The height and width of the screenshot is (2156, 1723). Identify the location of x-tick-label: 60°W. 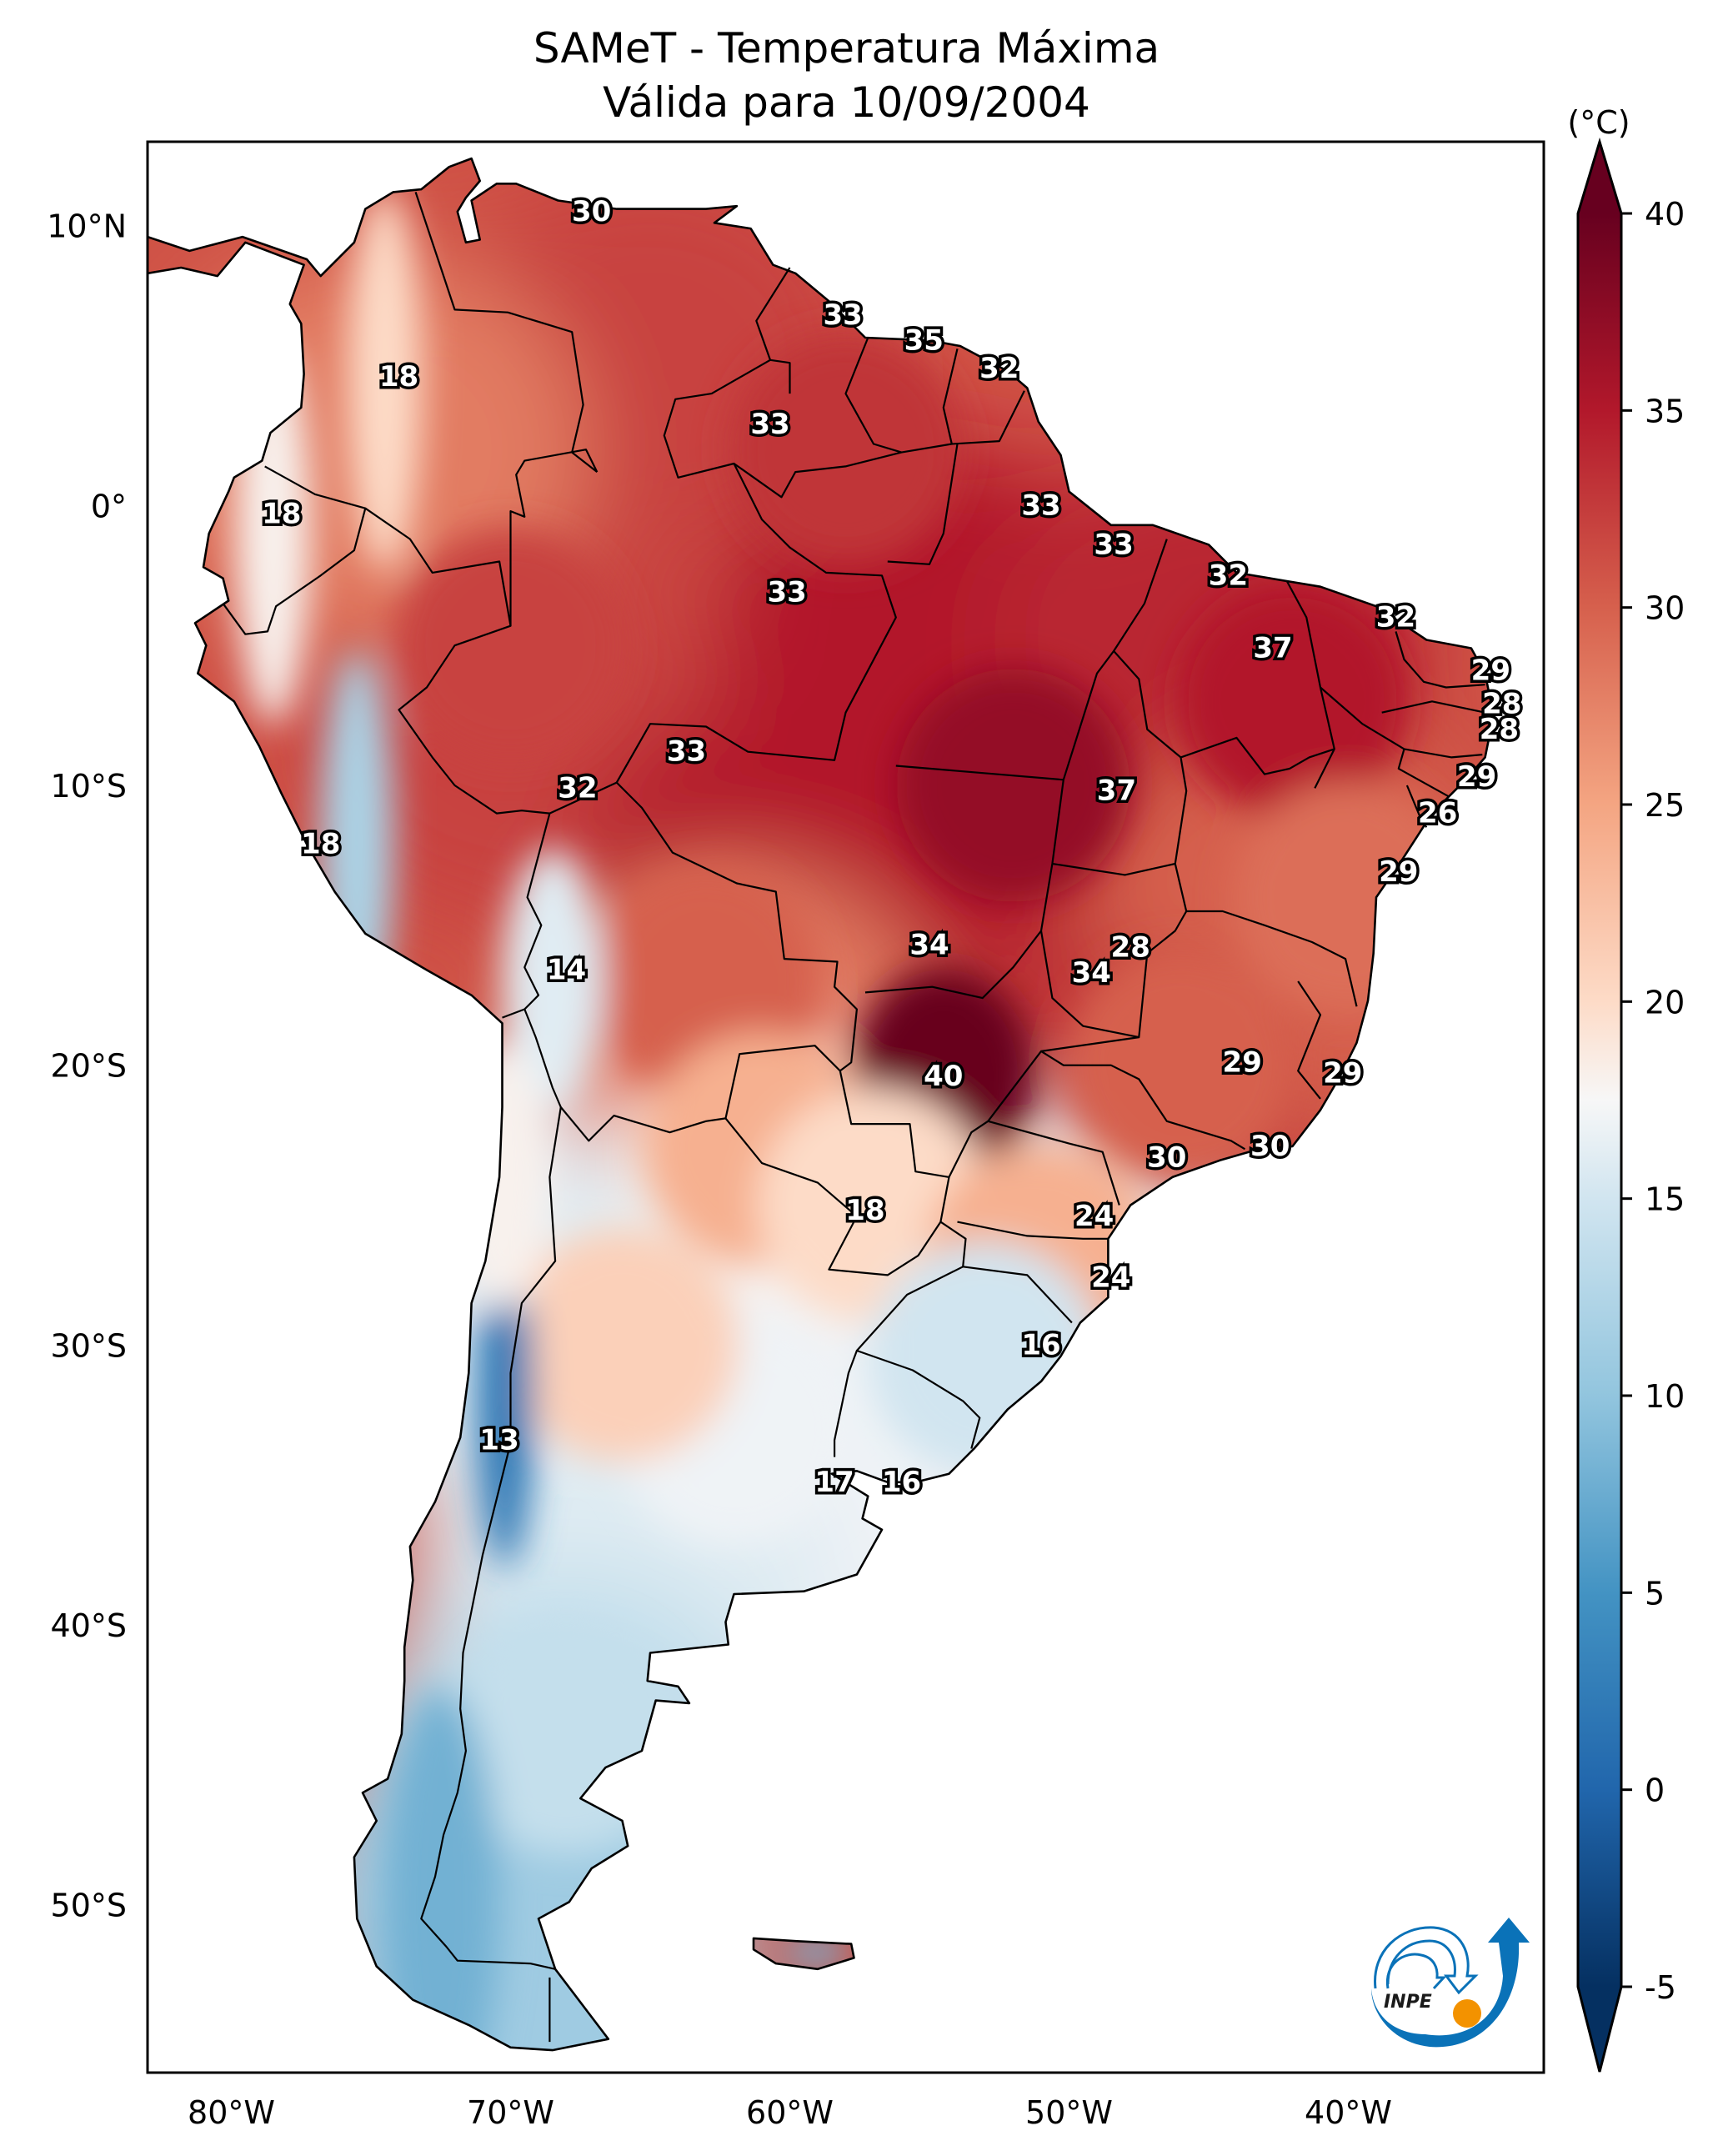
(790, 2112).